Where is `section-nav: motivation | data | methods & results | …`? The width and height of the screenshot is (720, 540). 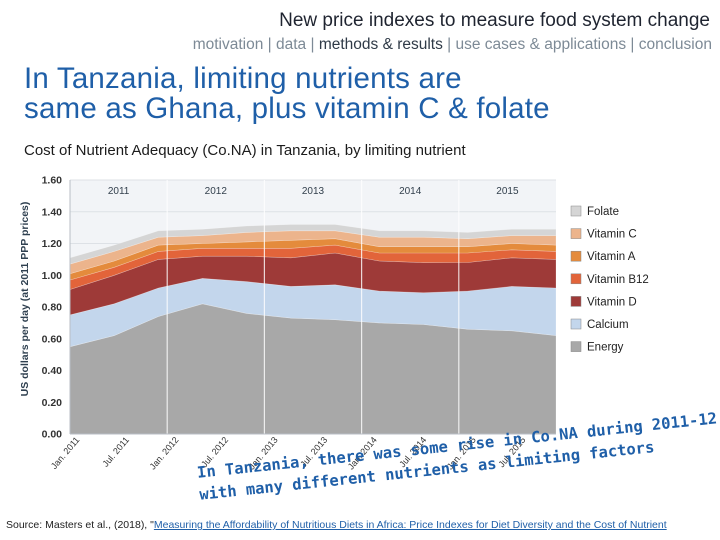
section-nav: motivation | data | methods & results | … is located at coordinates (452, 45).